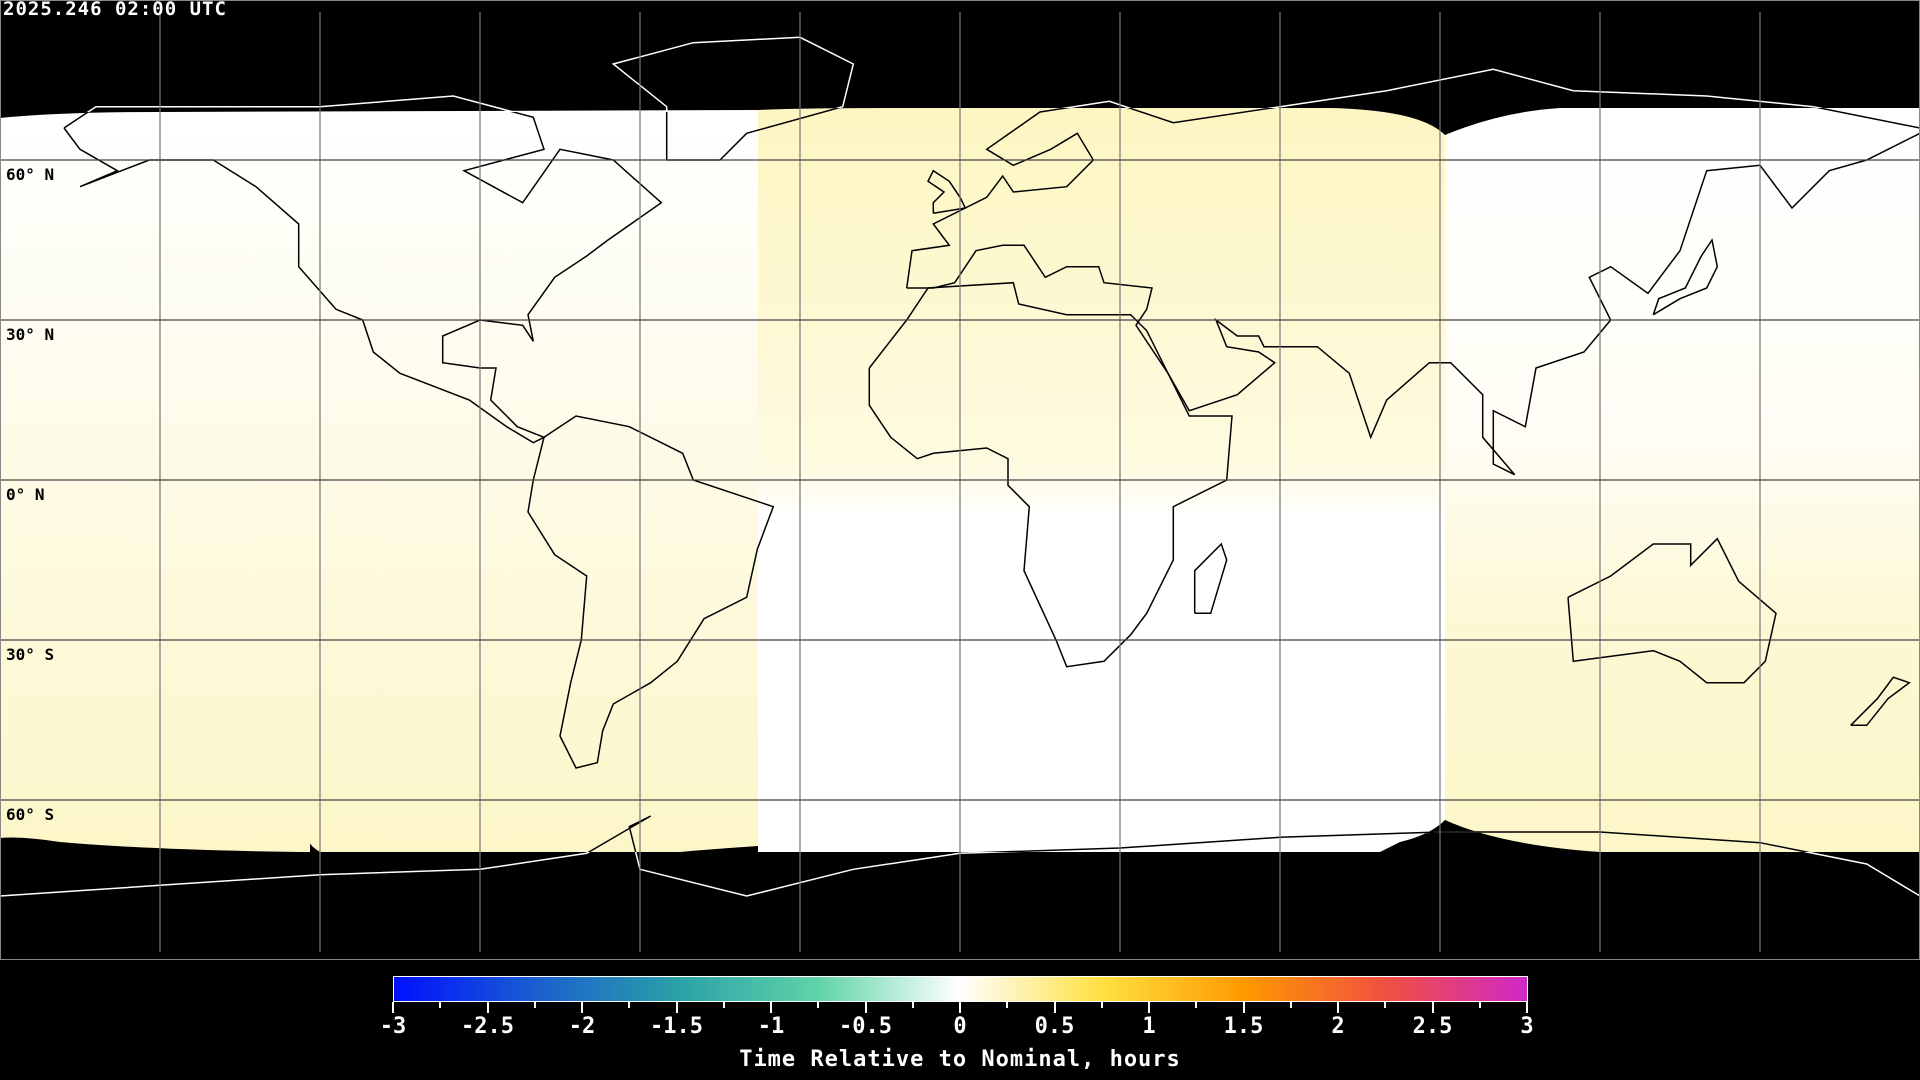 Image resolution: width=1920 pixels, height=1080 pixels. What do you see at coordinates (25, 494) in the screenshot?
I see `lat-label-0: 0° N` at bounding box center [25, 494].